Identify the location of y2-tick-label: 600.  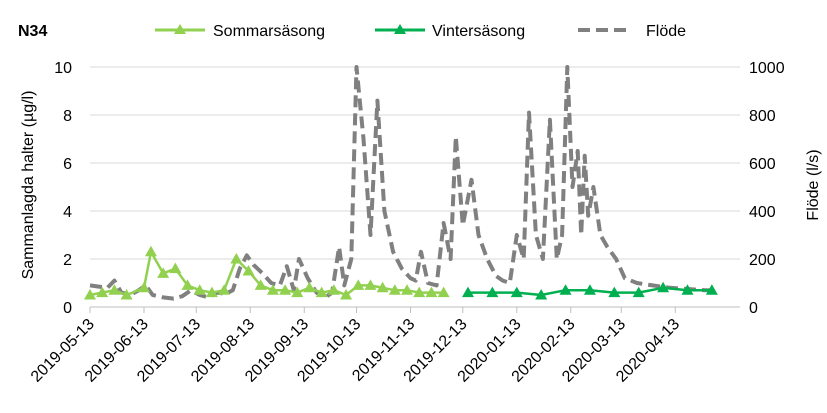
(762, 164).